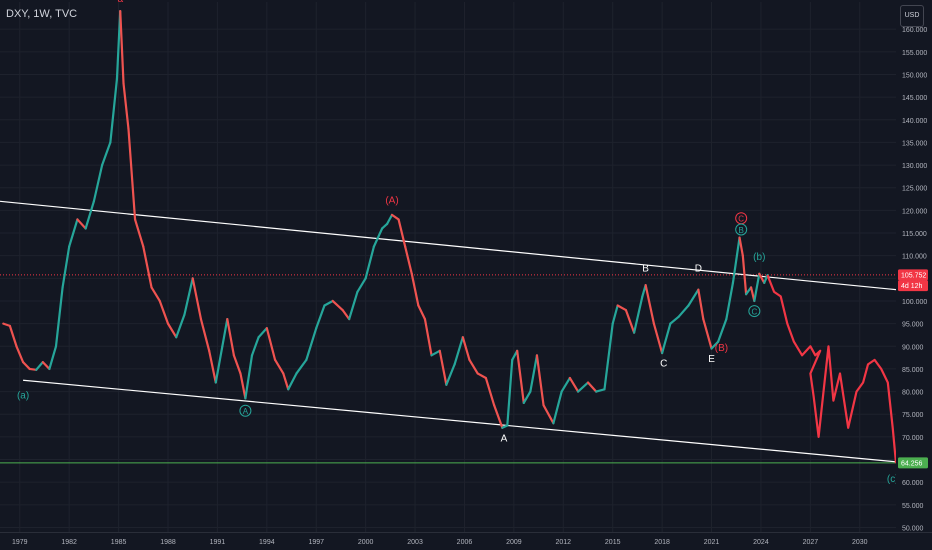  I want to click on wave-label-11: B, so click(741, 230).